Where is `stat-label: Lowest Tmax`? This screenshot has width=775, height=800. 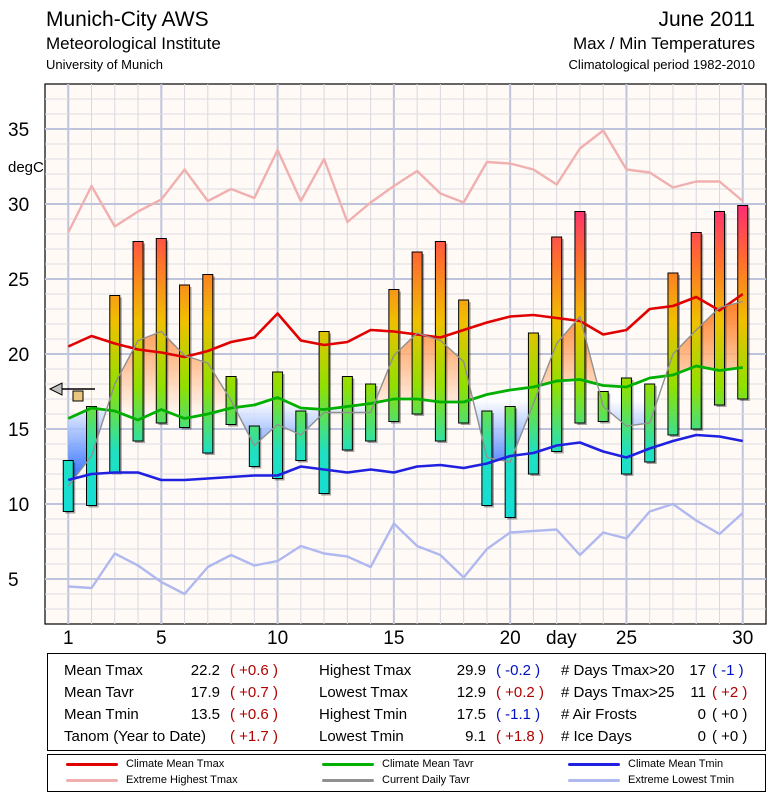 stat-label: Lowest Tmax is located at coordinates (363, 692).